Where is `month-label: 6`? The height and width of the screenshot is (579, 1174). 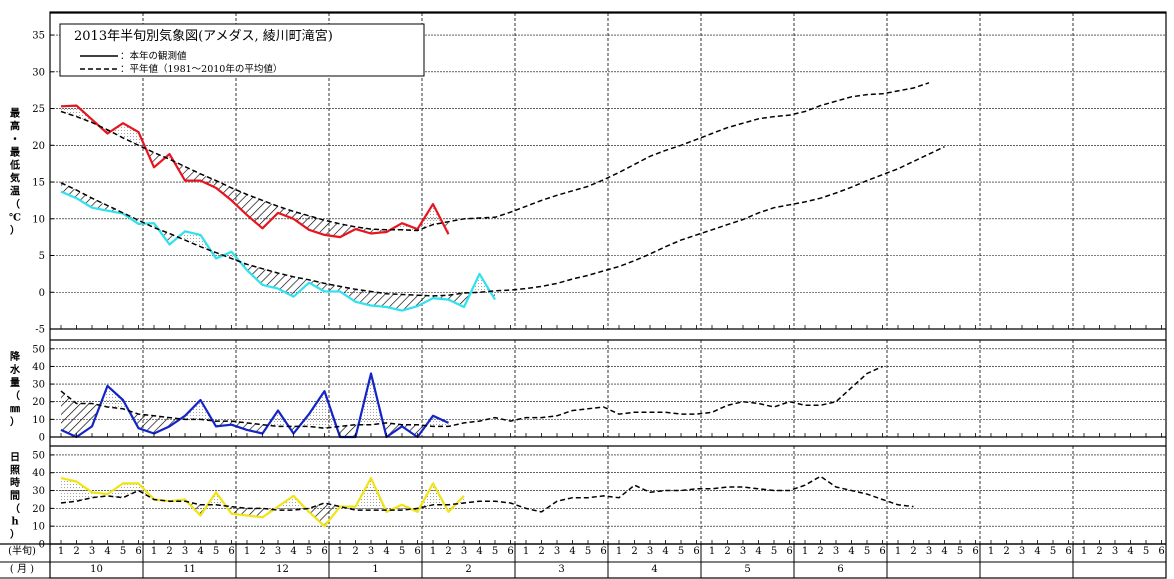 month-label: 6 is located at coordinates (840, 569).